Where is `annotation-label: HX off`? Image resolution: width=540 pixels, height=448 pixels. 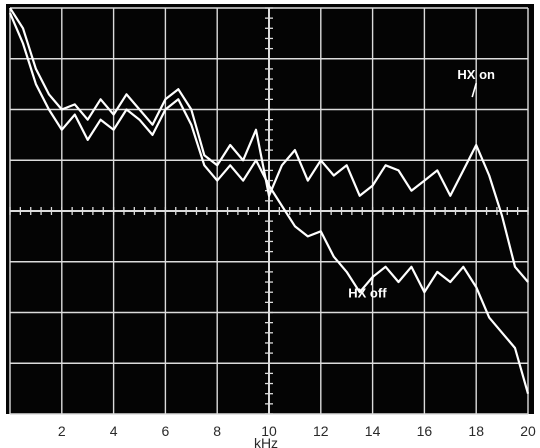 annotation-label: HX off is located at coordinates (367, 292).